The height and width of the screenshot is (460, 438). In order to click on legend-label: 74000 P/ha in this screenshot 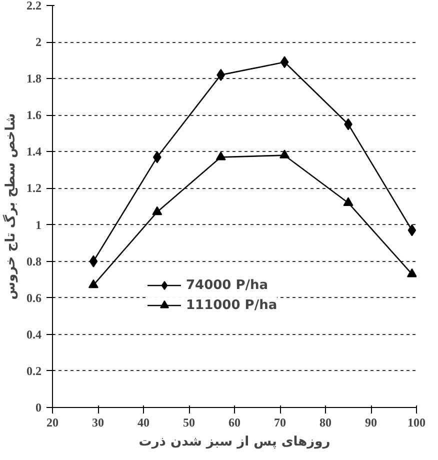, I will do `click(227, 285)`.